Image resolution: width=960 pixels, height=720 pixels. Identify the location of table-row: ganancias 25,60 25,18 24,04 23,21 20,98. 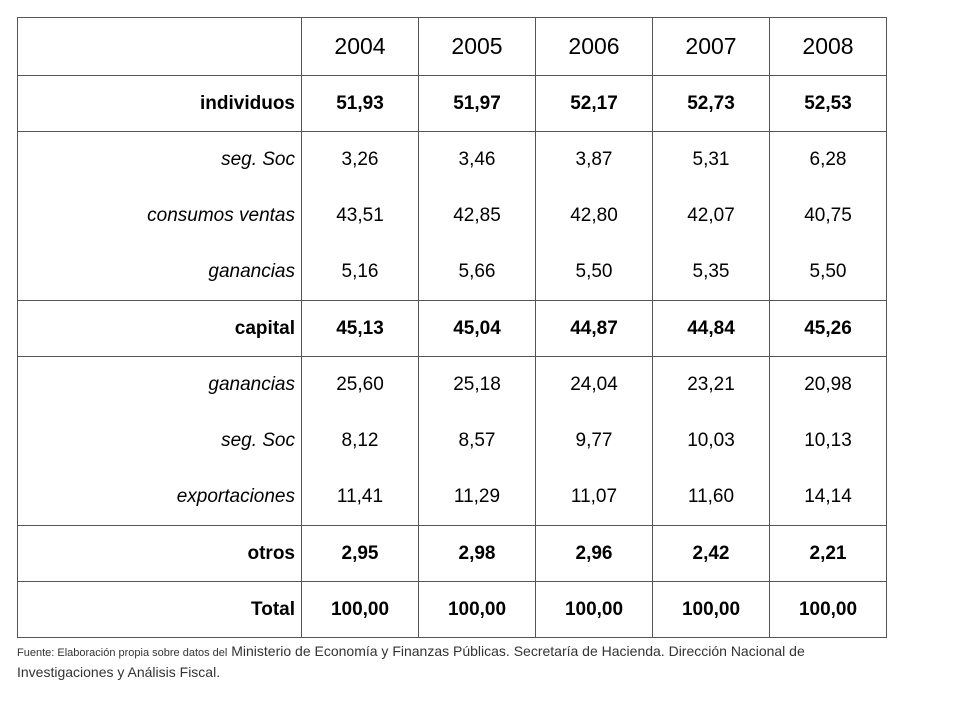
(452, 384).